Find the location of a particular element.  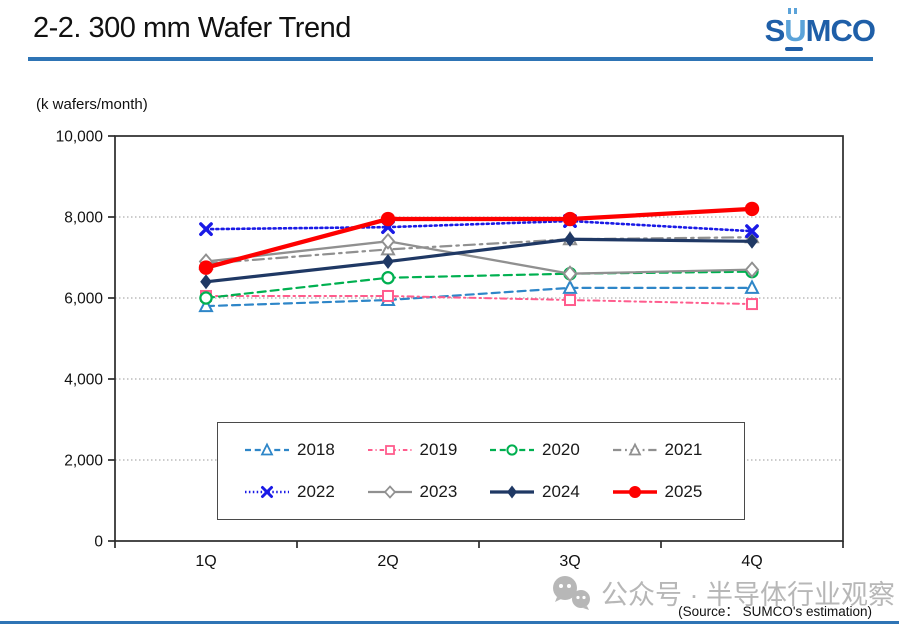

legend-marker-2022 is located at coordinates (267, 492).